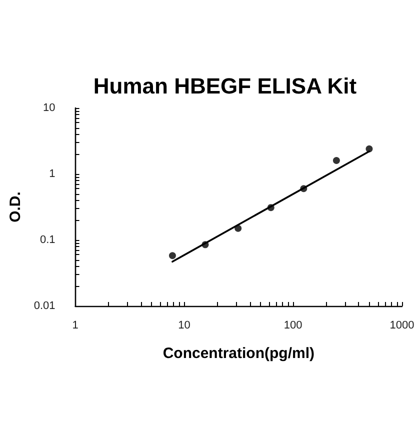 This screenshot has width=420, height=421. What do you see at coordinates (184, 326) in the screenshot?
I see `x-tick-label: 10` at bounding box center [184, 326].